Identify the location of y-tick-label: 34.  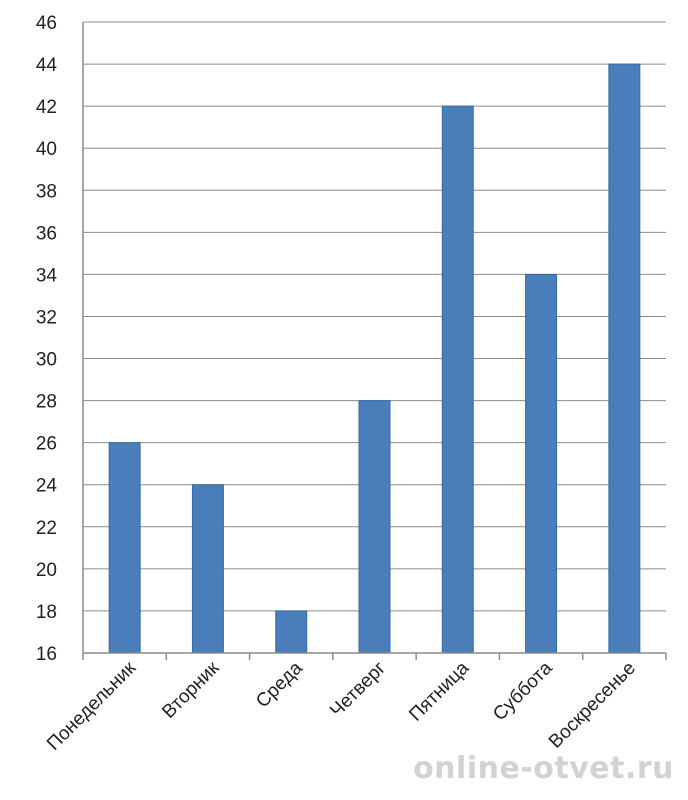
(47, 275).